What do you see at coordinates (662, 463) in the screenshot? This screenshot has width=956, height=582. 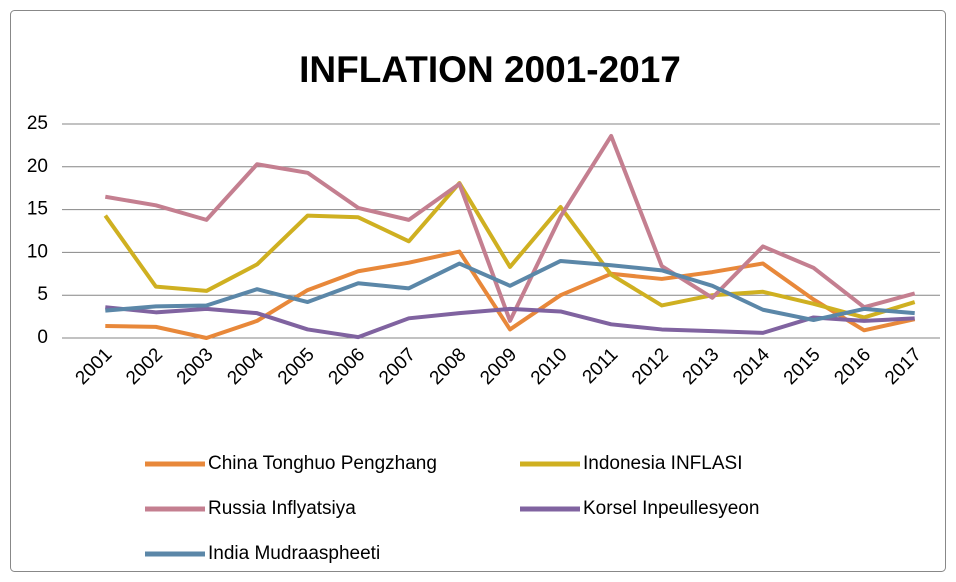 I see `legend-label: Indonesia INFLASI` at bounding box center [662, 463].